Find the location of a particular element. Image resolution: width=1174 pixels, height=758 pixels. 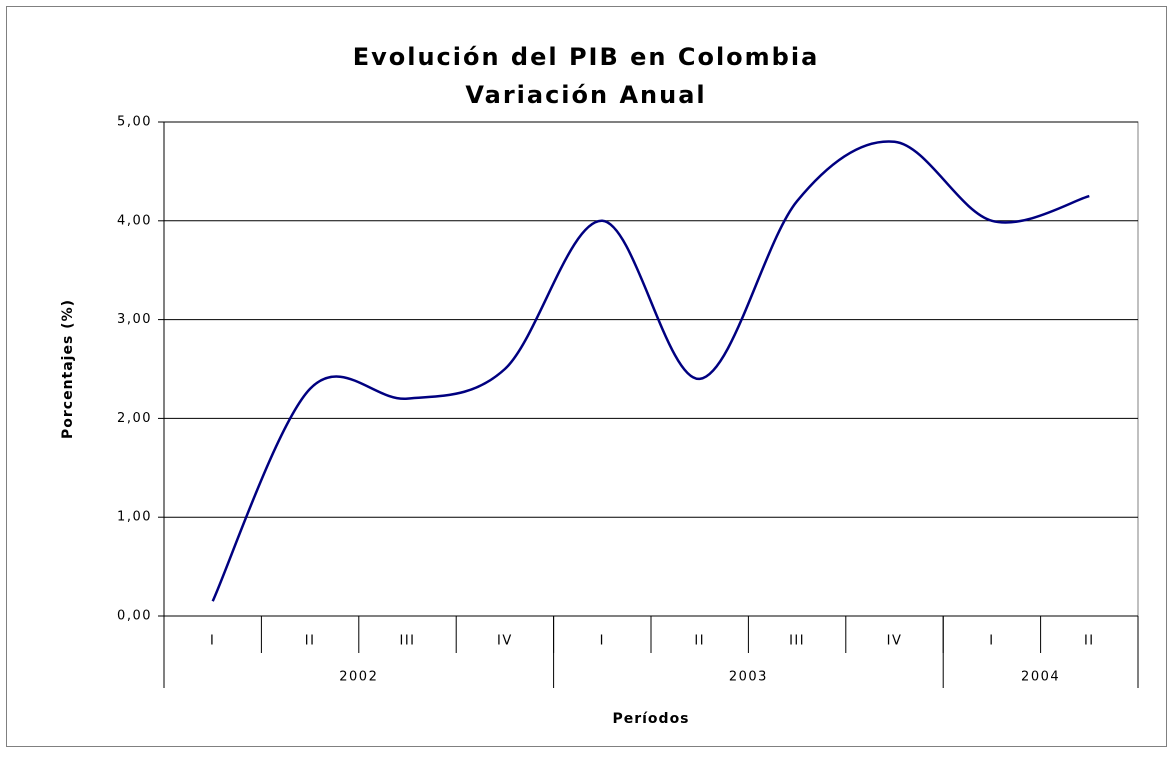

group-label: 2002 is located at coordinates (358, 677).